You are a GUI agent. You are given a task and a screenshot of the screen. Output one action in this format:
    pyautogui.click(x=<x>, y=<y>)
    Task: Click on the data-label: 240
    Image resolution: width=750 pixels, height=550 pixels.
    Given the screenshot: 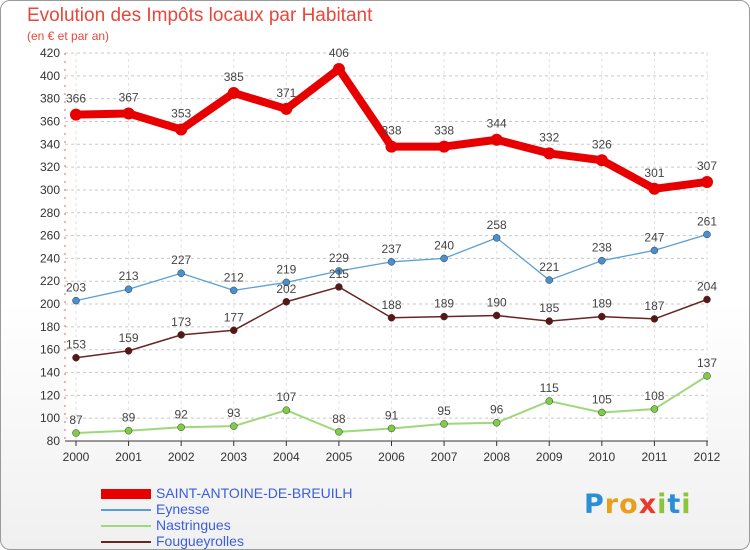 What is the action you would take?
    pyautogui.click(x=444, y=245)
    